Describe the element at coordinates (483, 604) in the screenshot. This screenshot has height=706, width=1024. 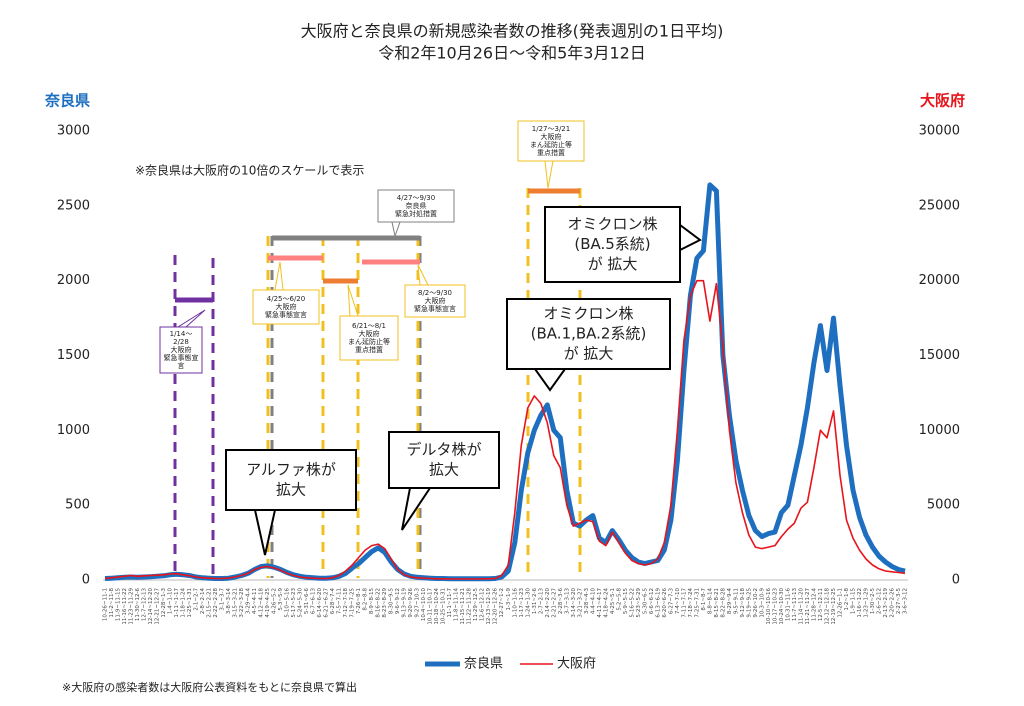
I see `x-tick-label: 12-6~12-12` at that location.